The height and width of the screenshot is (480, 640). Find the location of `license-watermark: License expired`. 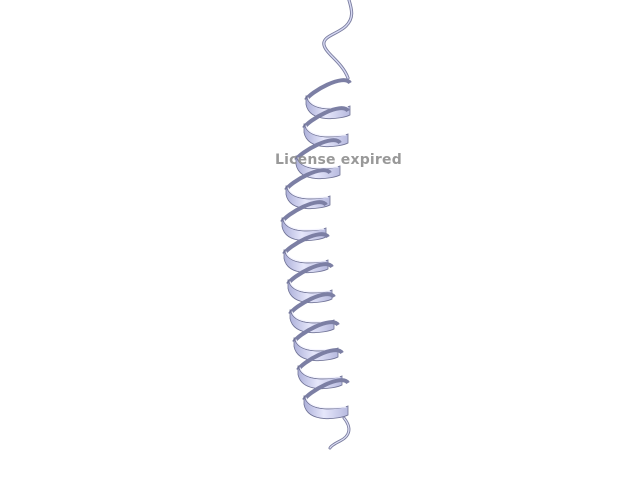

license-watermark: License expired is located at coordinates (338, 160).